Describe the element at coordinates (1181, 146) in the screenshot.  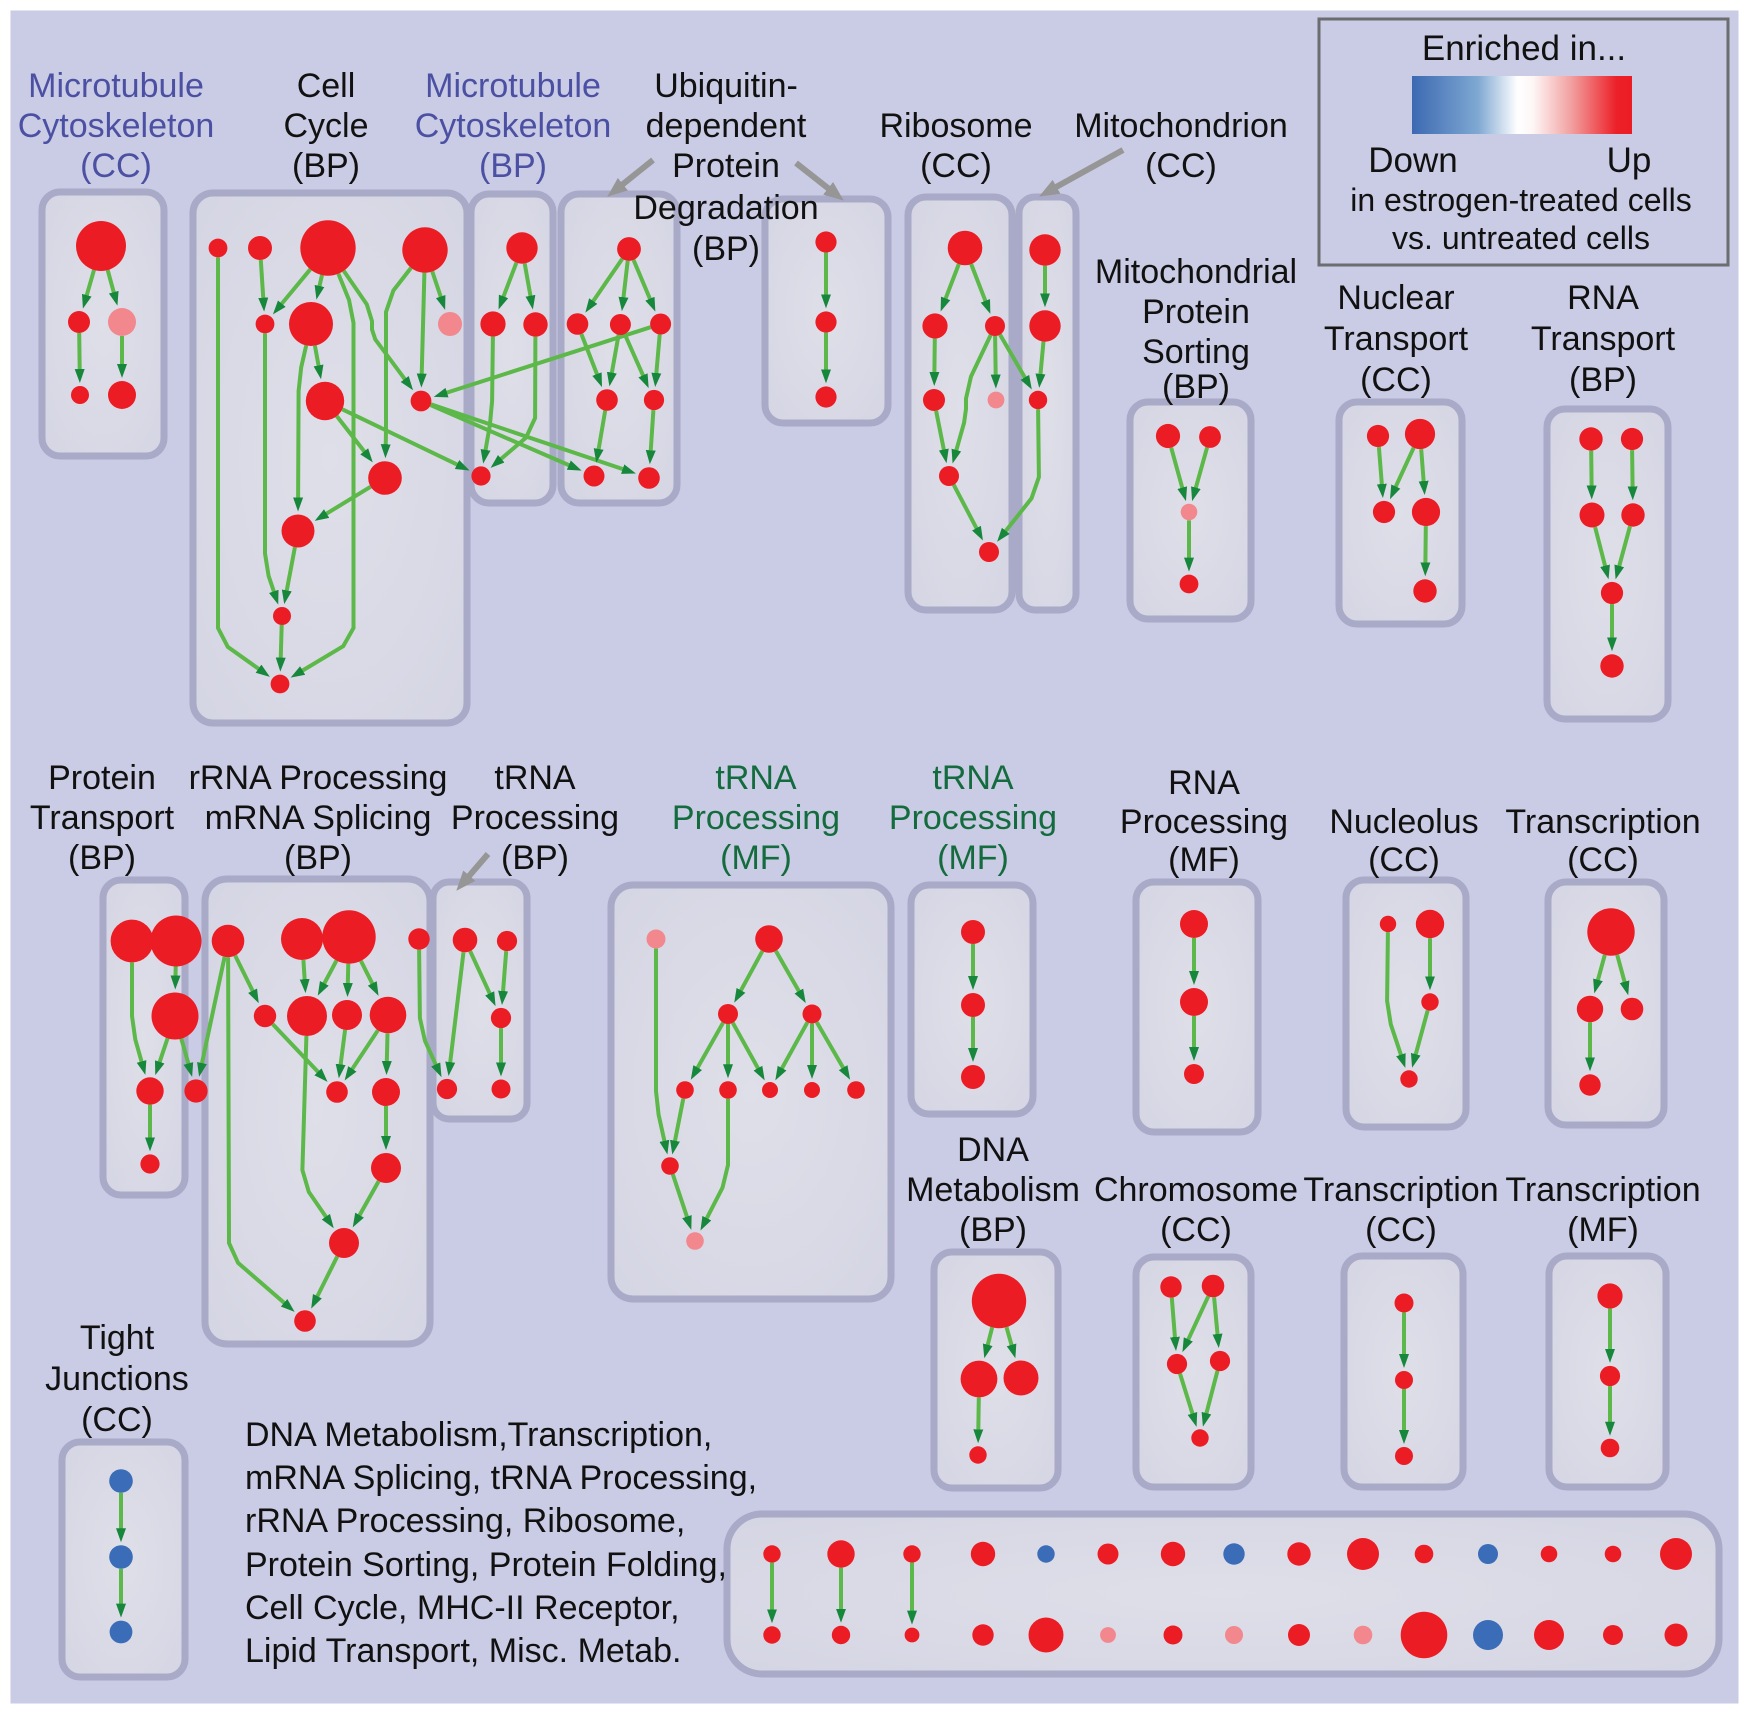
I see `svg-text:Mitochondrion(CC): Mitochondrion (CC)` at that location.